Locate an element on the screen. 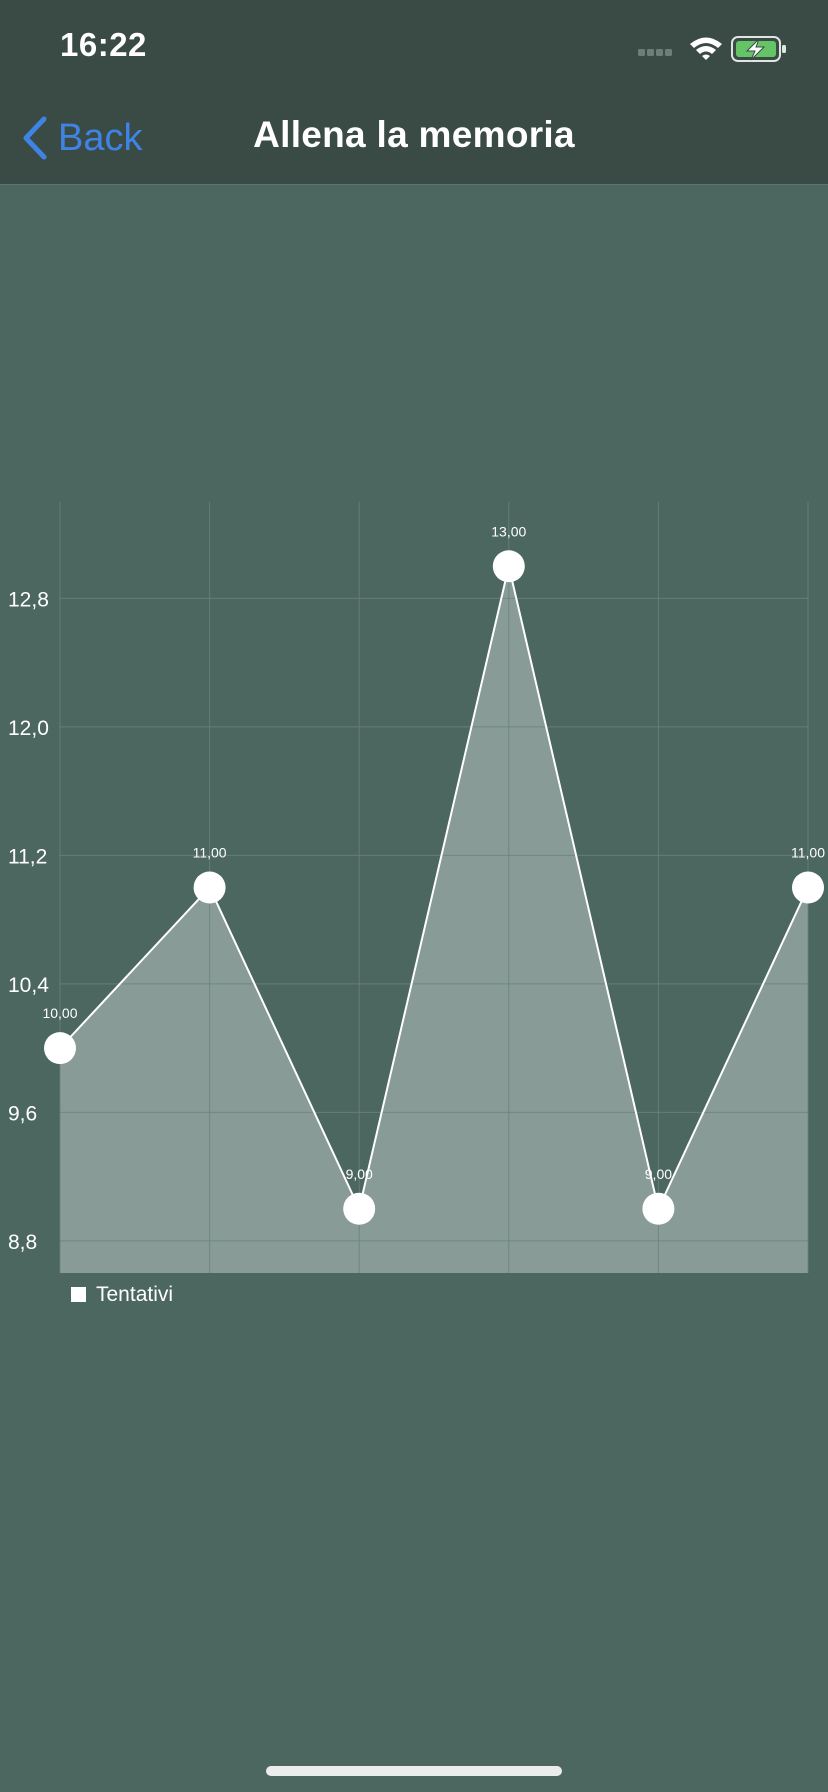 The width and height of the screenshot is (828, 1792). status-bar: 16:22 is located at coordinates (414, 46).